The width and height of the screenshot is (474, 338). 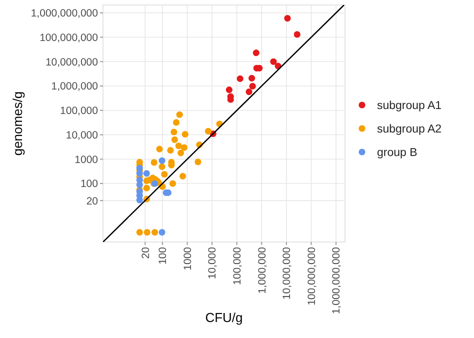 I want to click on y-tick-label: 10,000,000, so click(x=71, y=62).